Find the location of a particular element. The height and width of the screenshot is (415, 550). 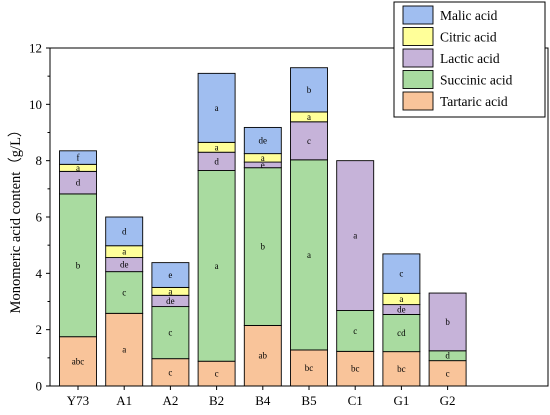

x-tick-label: B5 is located at coordinates (308, 400).